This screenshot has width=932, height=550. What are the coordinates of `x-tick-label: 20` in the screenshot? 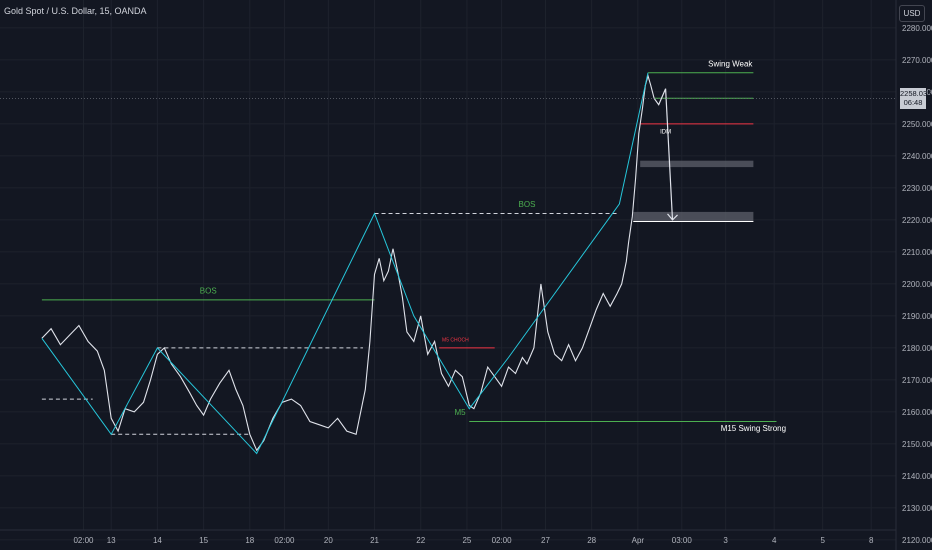 It's located at (328, 540).